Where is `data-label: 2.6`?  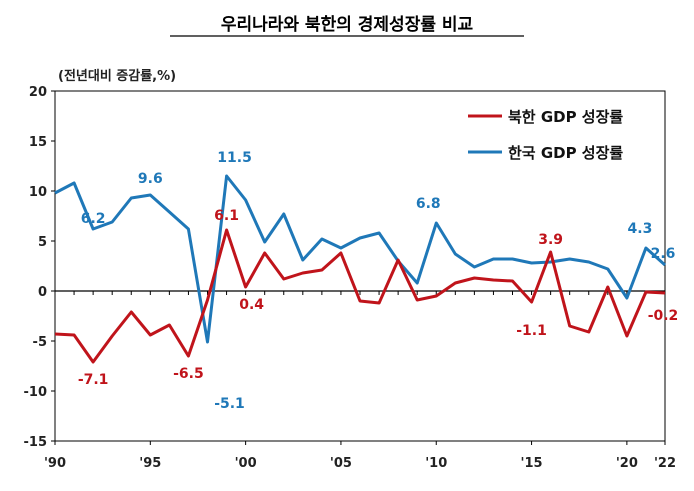
data-label: 2.6 is located at coordinates (663, 254).